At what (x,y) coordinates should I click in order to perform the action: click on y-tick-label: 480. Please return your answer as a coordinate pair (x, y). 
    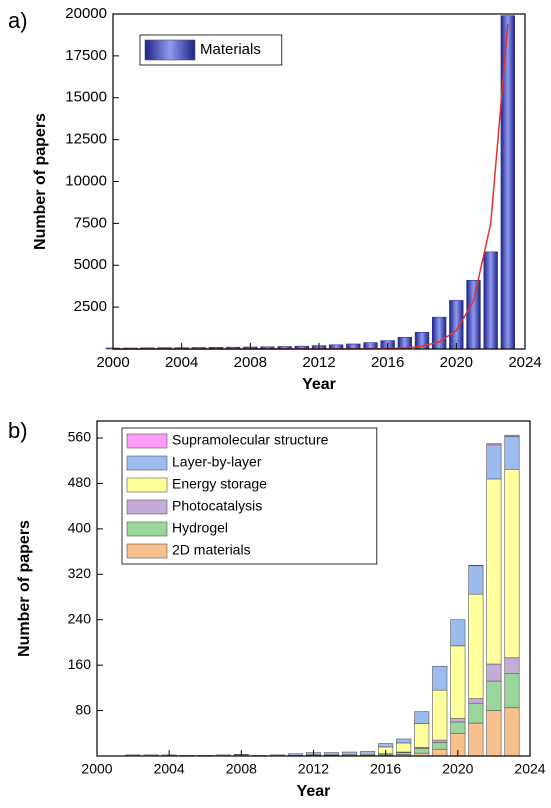
    Looking at the image, I should click on (80, 482).